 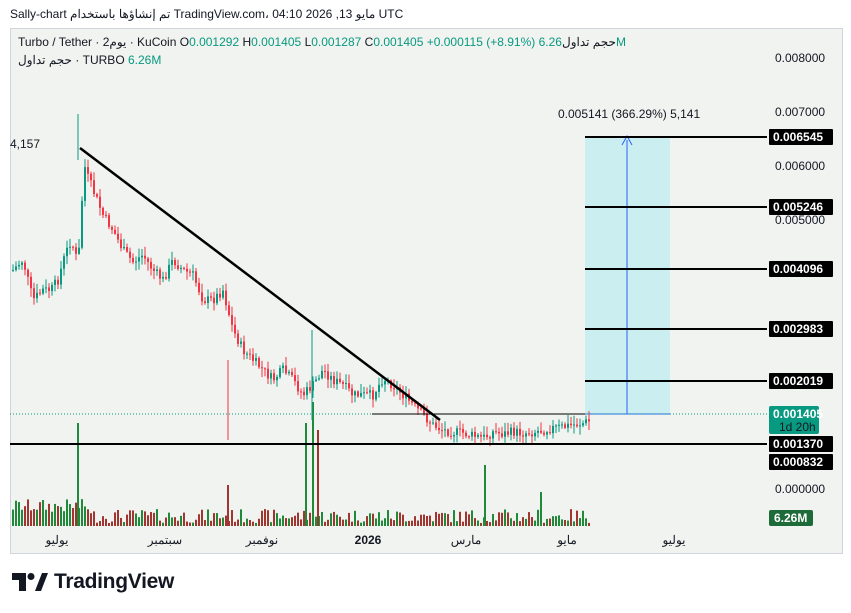 What do you see at coordinates (93, 582) in the screenshot?
I see `tradingview-logo: TradingView` at bounding box center [93, 582].